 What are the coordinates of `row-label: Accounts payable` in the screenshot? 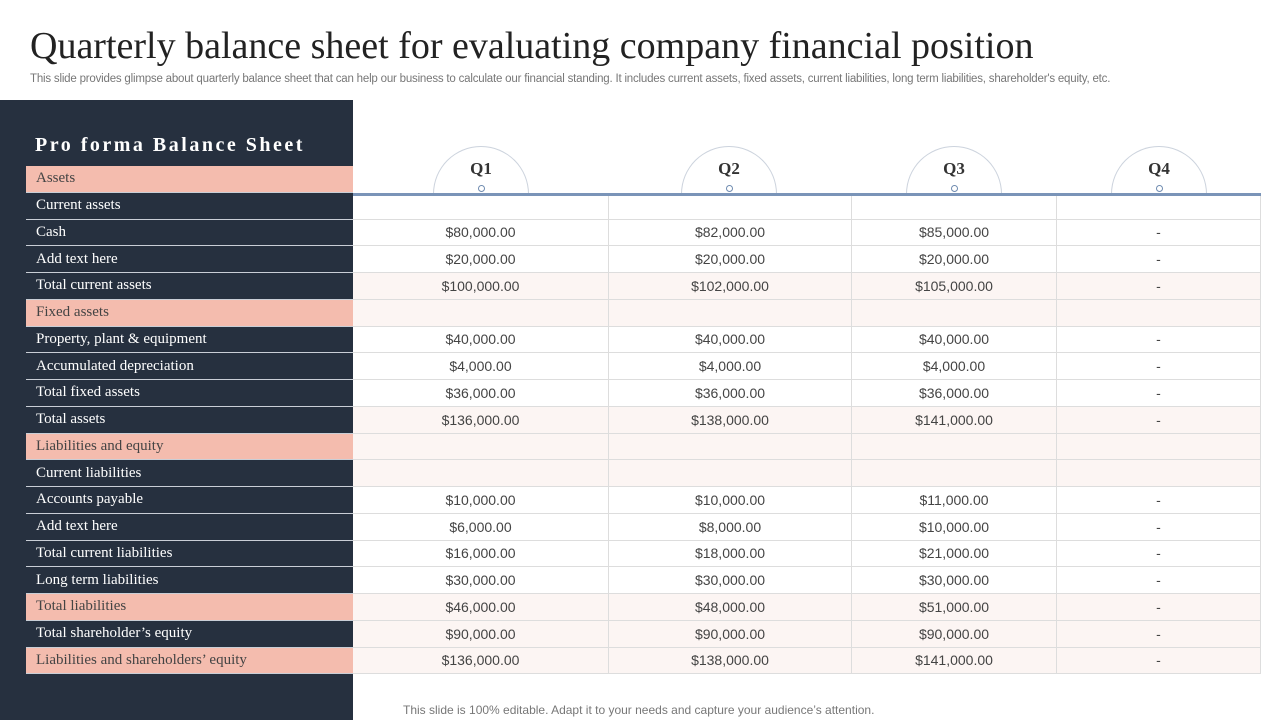 It's located at (189, 500).